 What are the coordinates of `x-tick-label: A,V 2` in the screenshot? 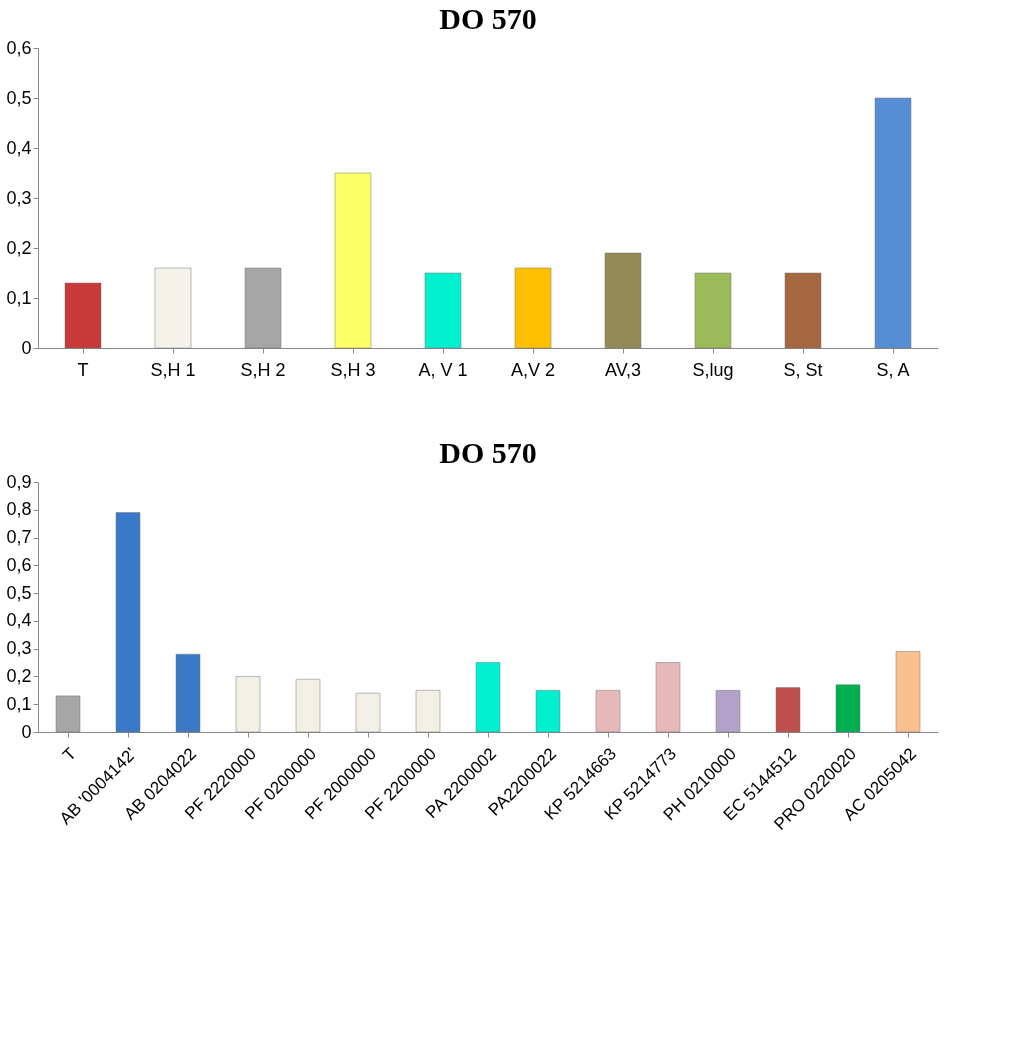 It's located at (533, 369).